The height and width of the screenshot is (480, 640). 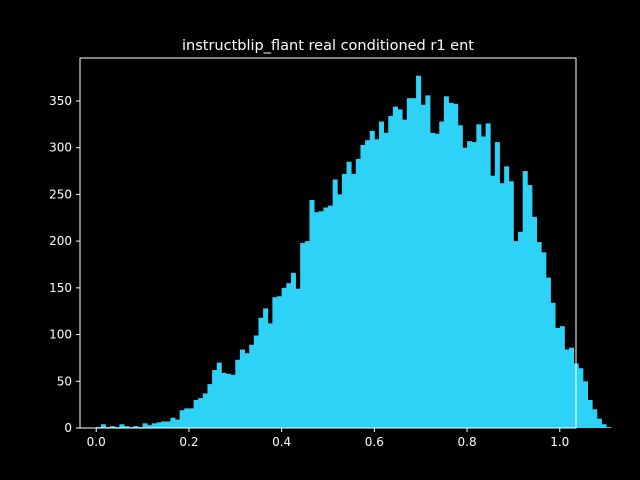 I want to click on y-tick-label: 300, so click(x=60, y=148).